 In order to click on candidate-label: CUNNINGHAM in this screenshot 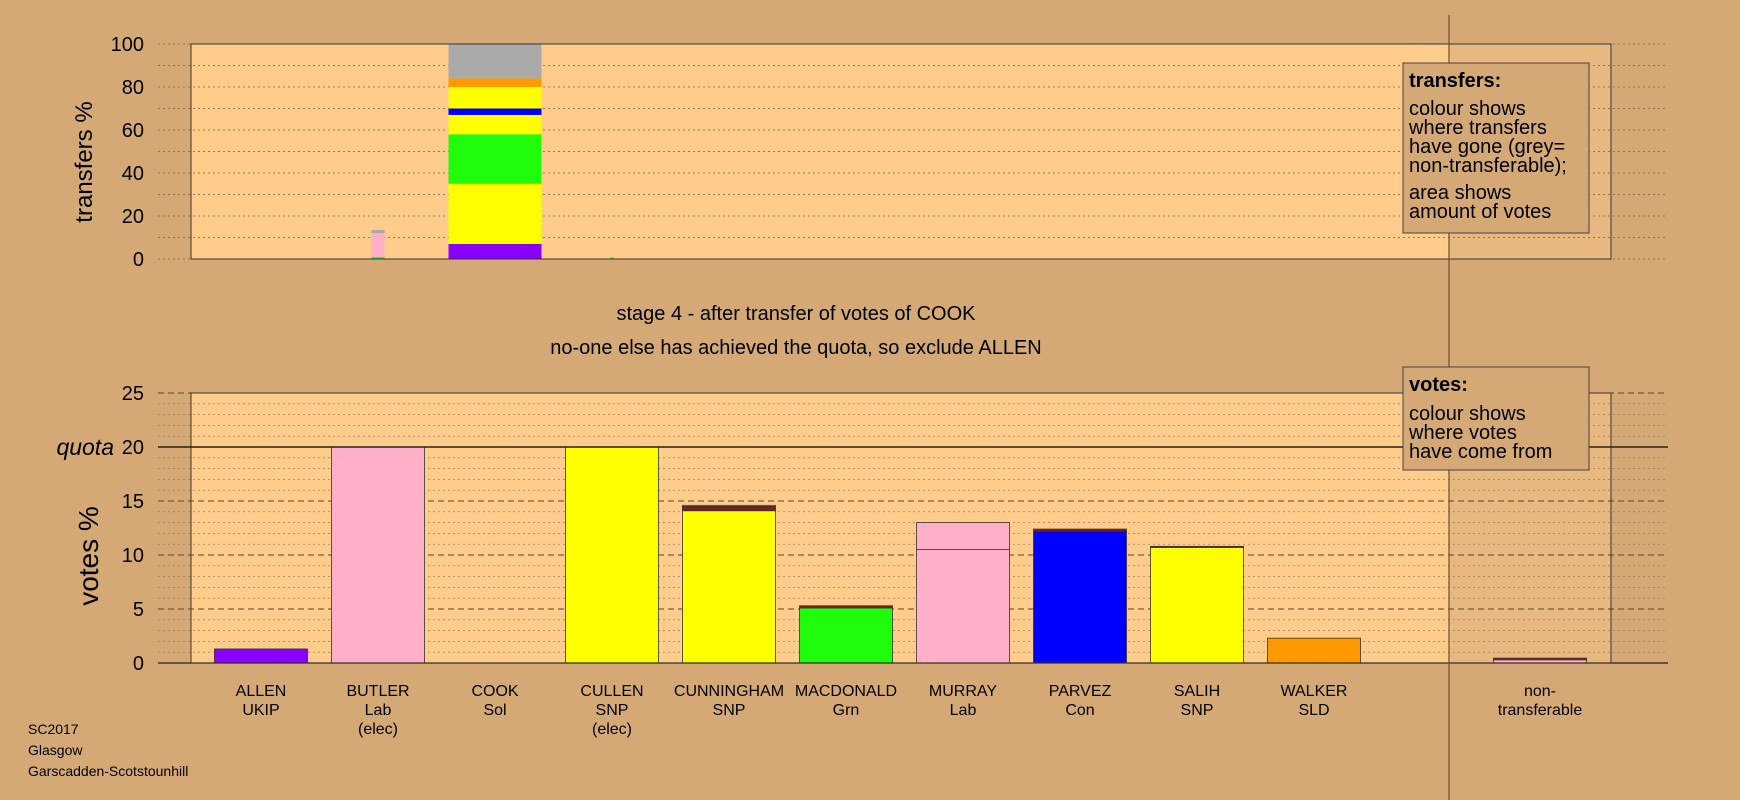, I will do `click(729, 691)`.